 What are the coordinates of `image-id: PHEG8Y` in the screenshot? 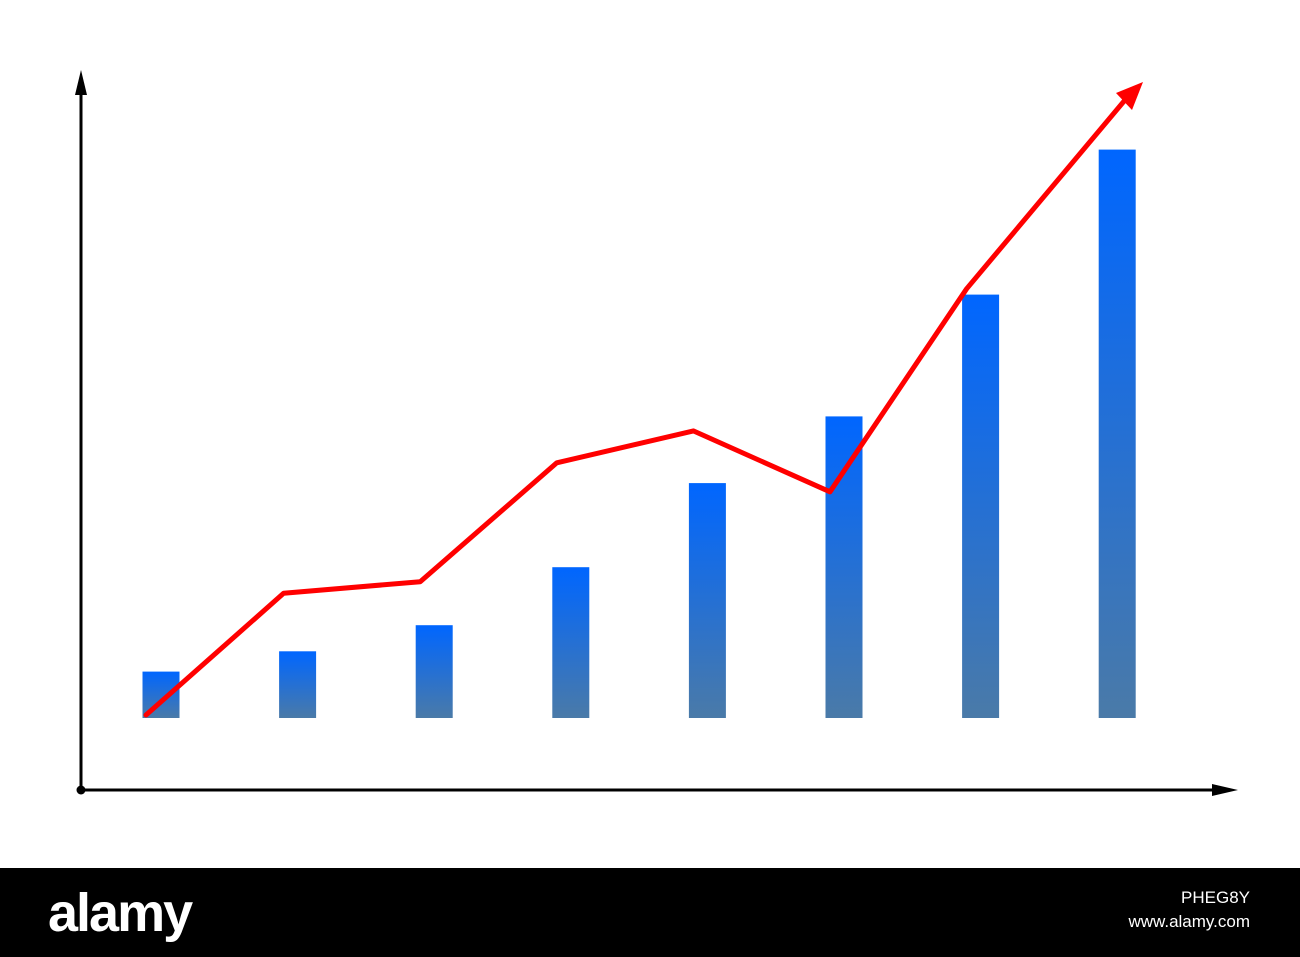 It's located at (1215, 897).